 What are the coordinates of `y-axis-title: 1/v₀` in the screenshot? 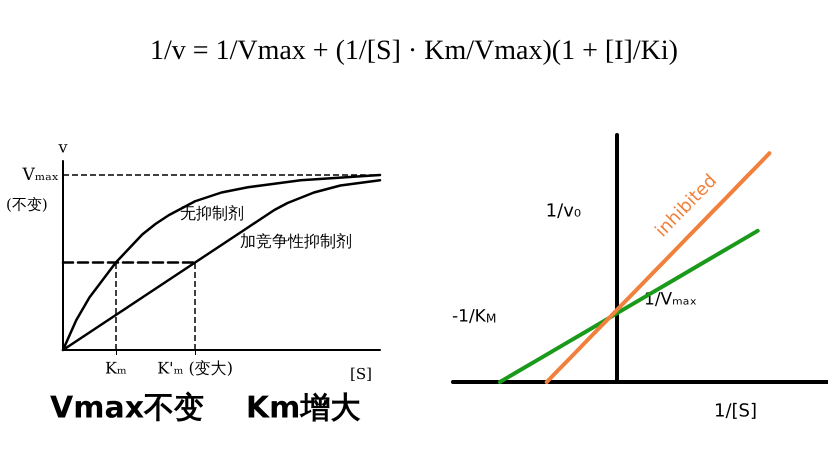 It's located at (564, 211).